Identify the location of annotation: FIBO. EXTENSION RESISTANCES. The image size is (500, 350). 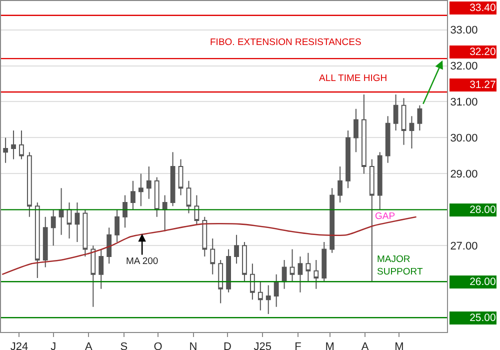
(286, 42).